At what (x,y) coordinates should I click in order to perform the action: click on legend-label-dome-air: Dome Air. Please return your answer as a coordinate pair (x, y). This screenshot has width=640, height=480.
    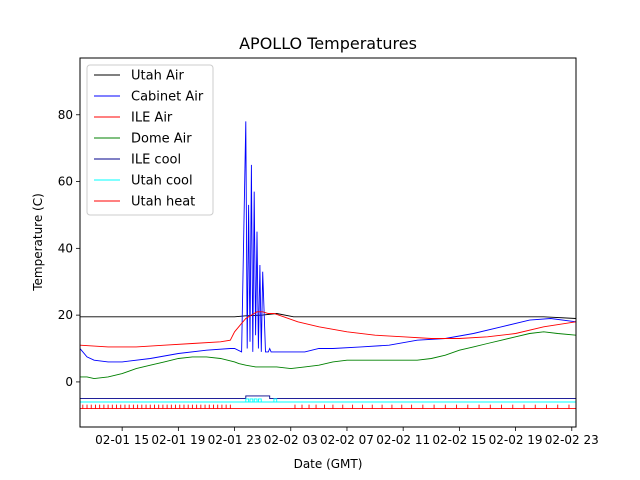
    Looking at the image, I should click on (161, 139).